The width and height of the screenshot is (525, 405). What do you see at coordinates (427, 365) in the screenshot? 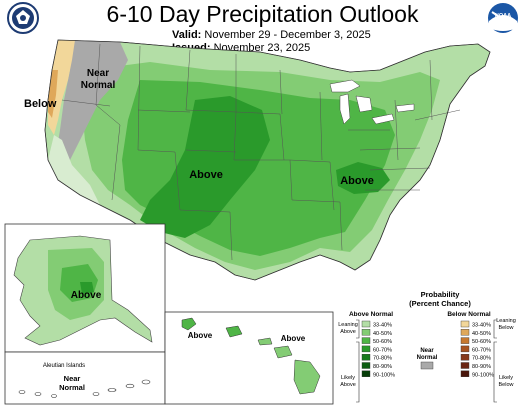
I see `legend-swatch-near-normal` at bounding box center [427, 365].